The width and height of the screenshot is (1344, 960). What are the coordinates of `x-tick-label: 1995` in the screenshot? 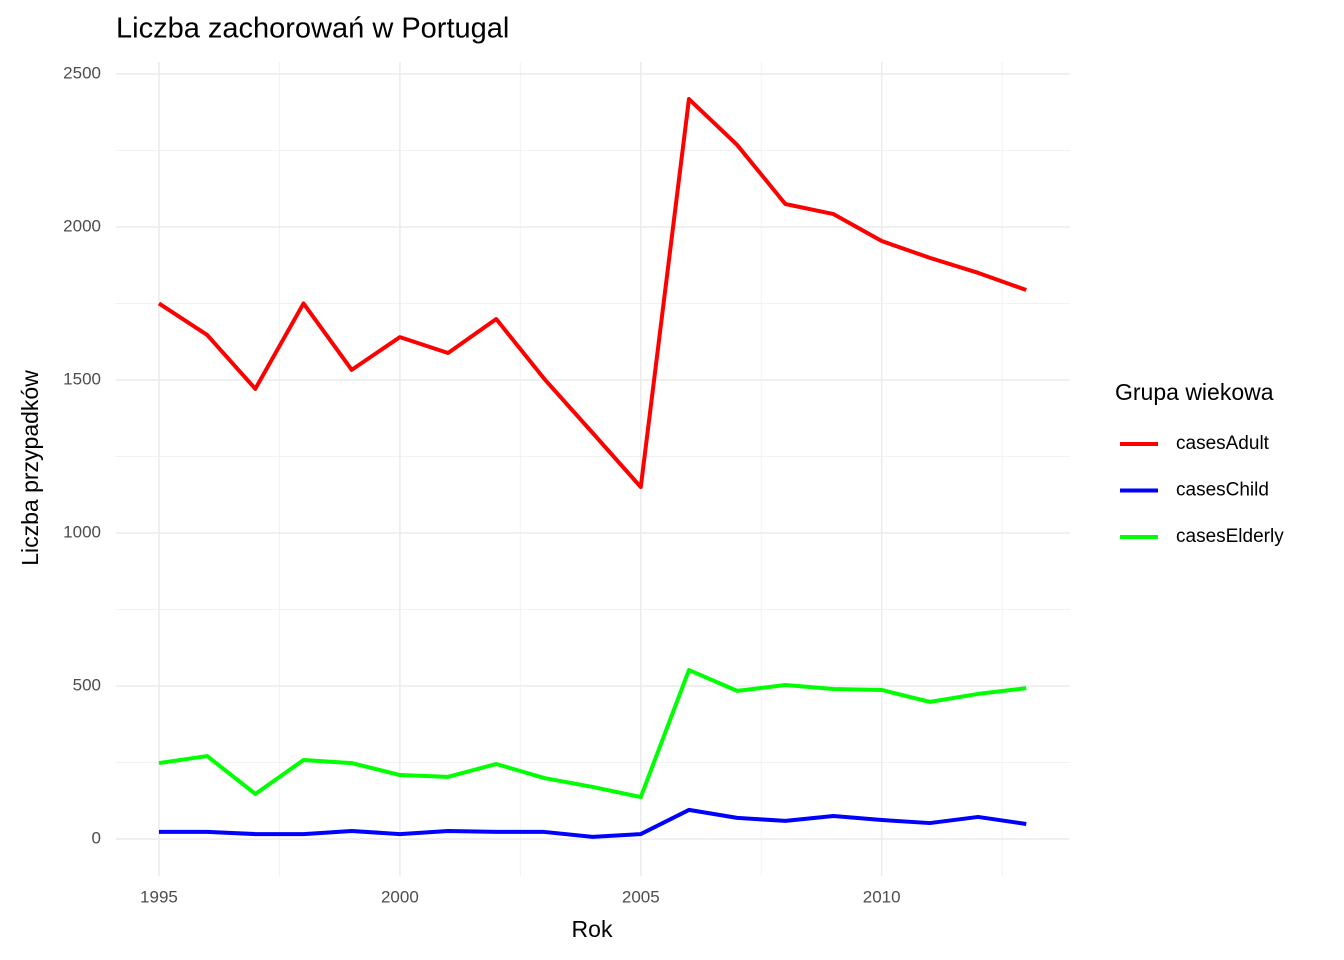 It's located at (159, 896).